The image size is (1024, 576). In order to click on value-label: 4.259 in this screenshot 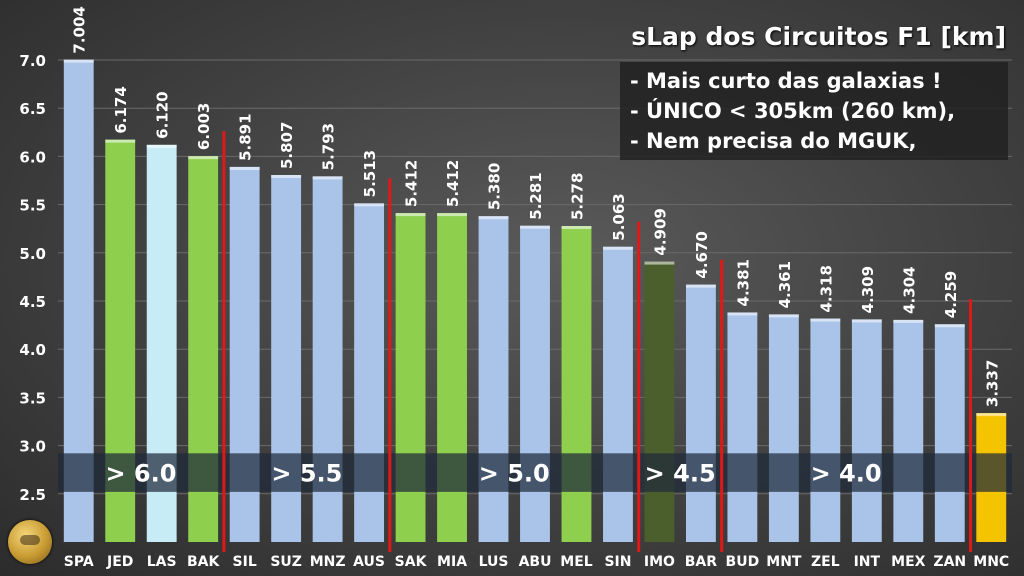, I will do `click(951, 294)`.